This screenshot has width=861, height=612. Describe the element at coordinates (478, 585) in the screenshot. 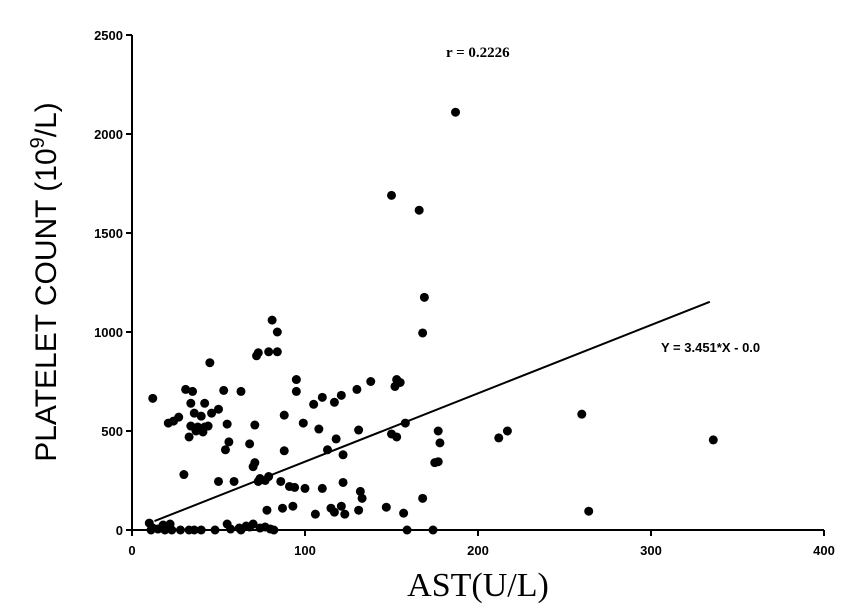

I see `x-axis-label: AST(U/L)` at that location.